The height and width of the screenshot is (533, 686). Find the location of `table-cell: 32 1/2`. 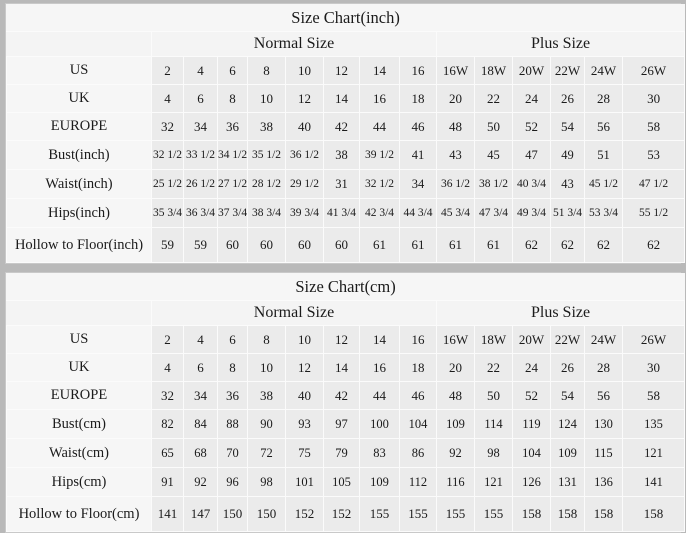

table-cell: 32 1/2 is located at coordinates (379, 184).